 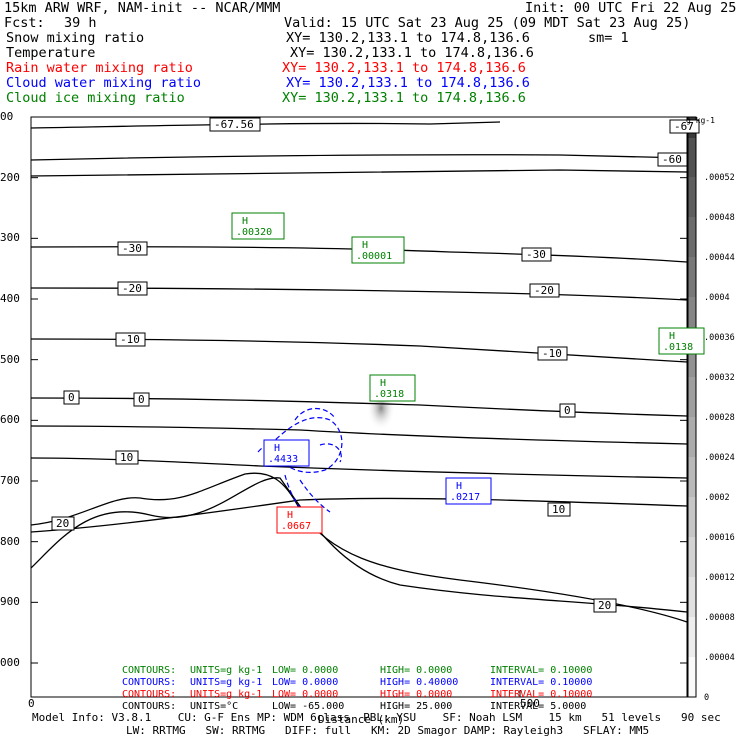 I want to click on x-tick-500: 500, so click(x=530, y=703).